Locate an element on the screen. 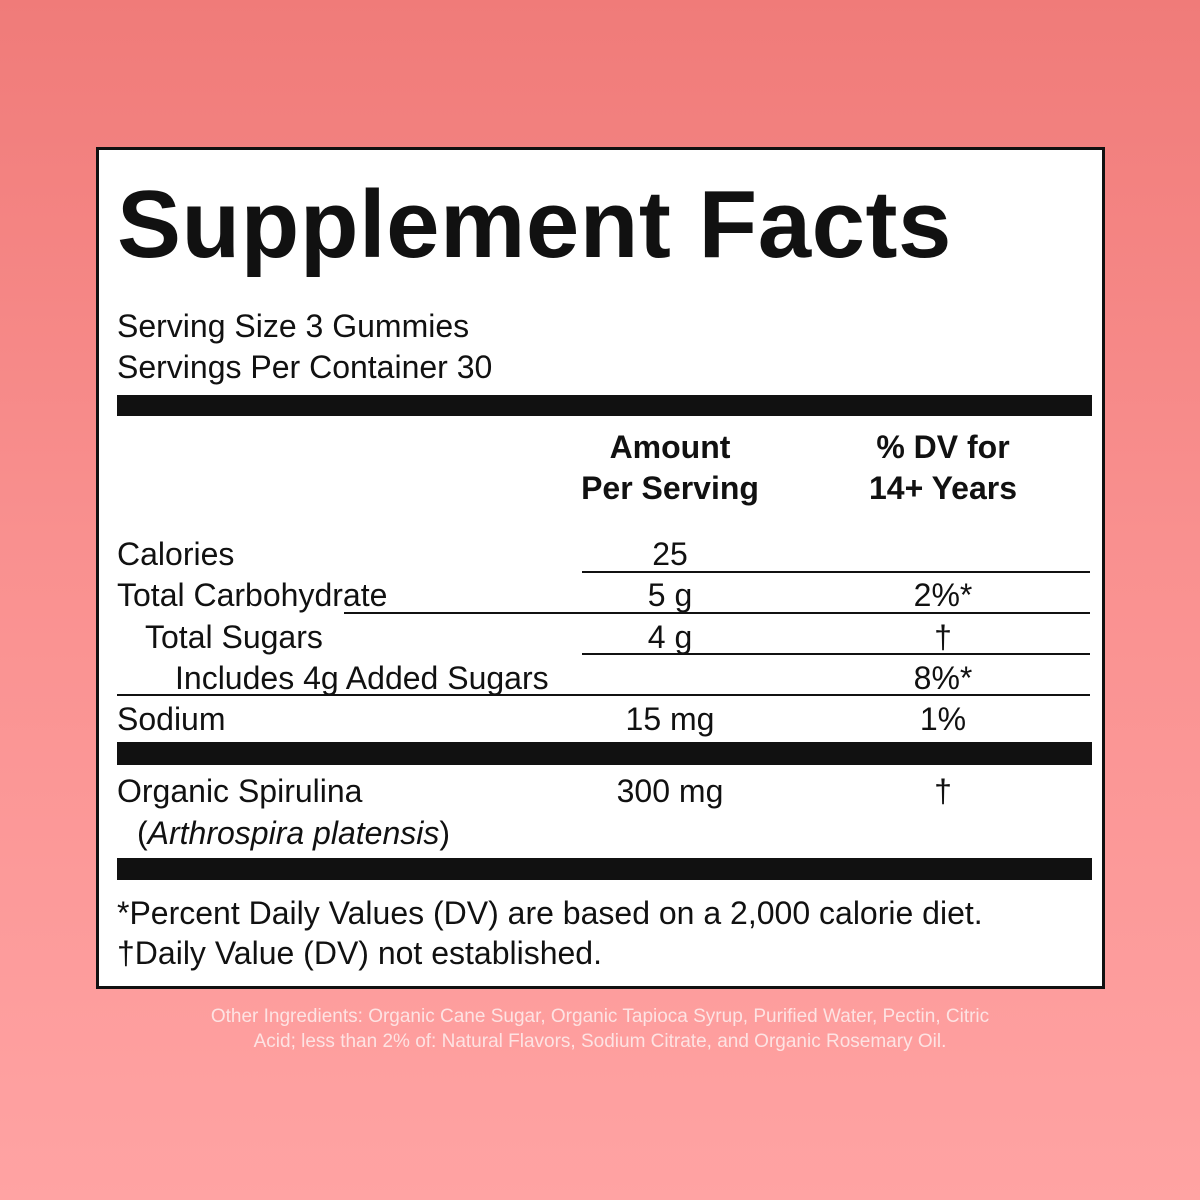  nutrient-name: Total Sugars is located at coordinates (234, 637).